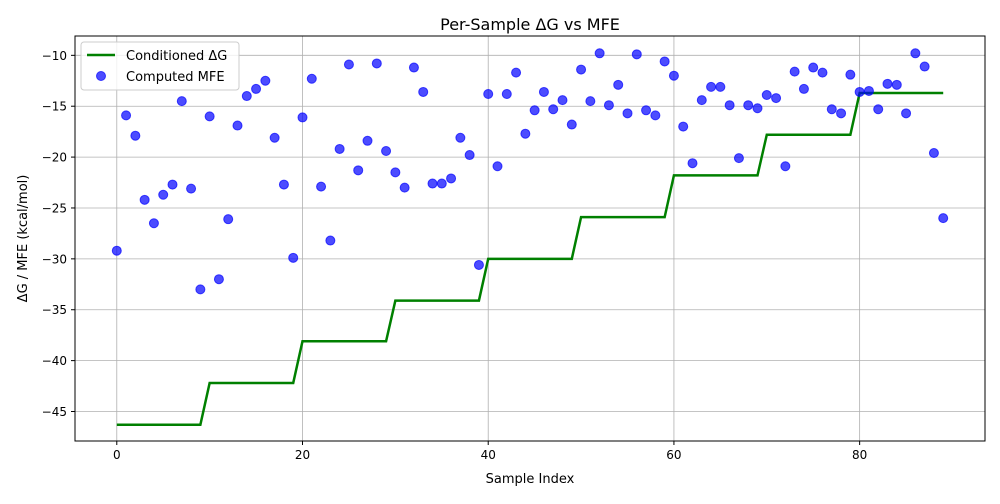 The height and width of the screenshot is (504, 1000). I want to click on y-tick-label: −10, so click(54, 56).